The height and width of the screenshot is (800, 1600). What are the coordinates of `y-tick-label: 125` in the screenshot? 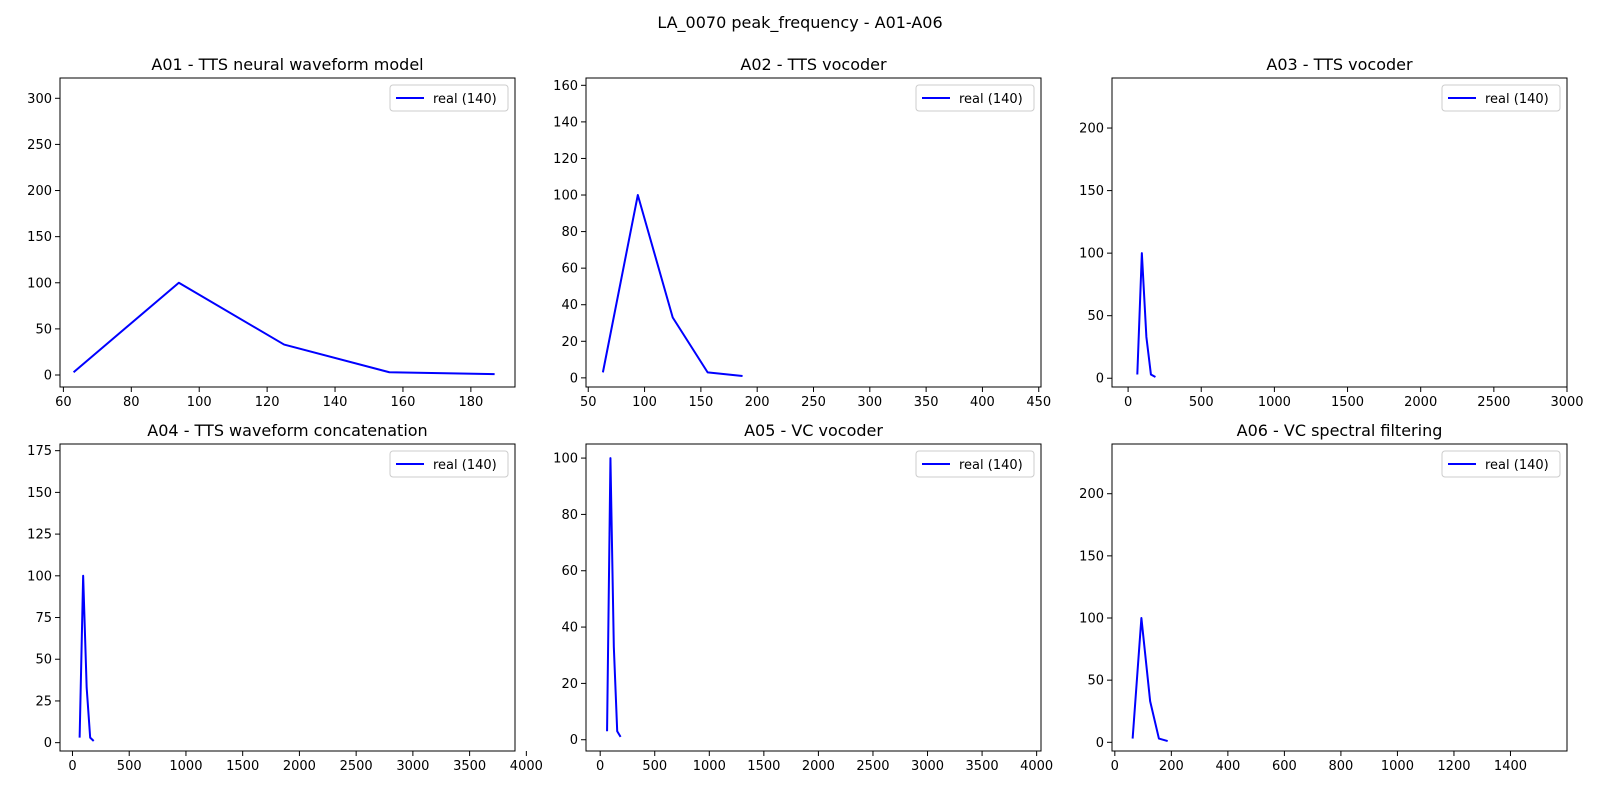 It's located at (39, 535).